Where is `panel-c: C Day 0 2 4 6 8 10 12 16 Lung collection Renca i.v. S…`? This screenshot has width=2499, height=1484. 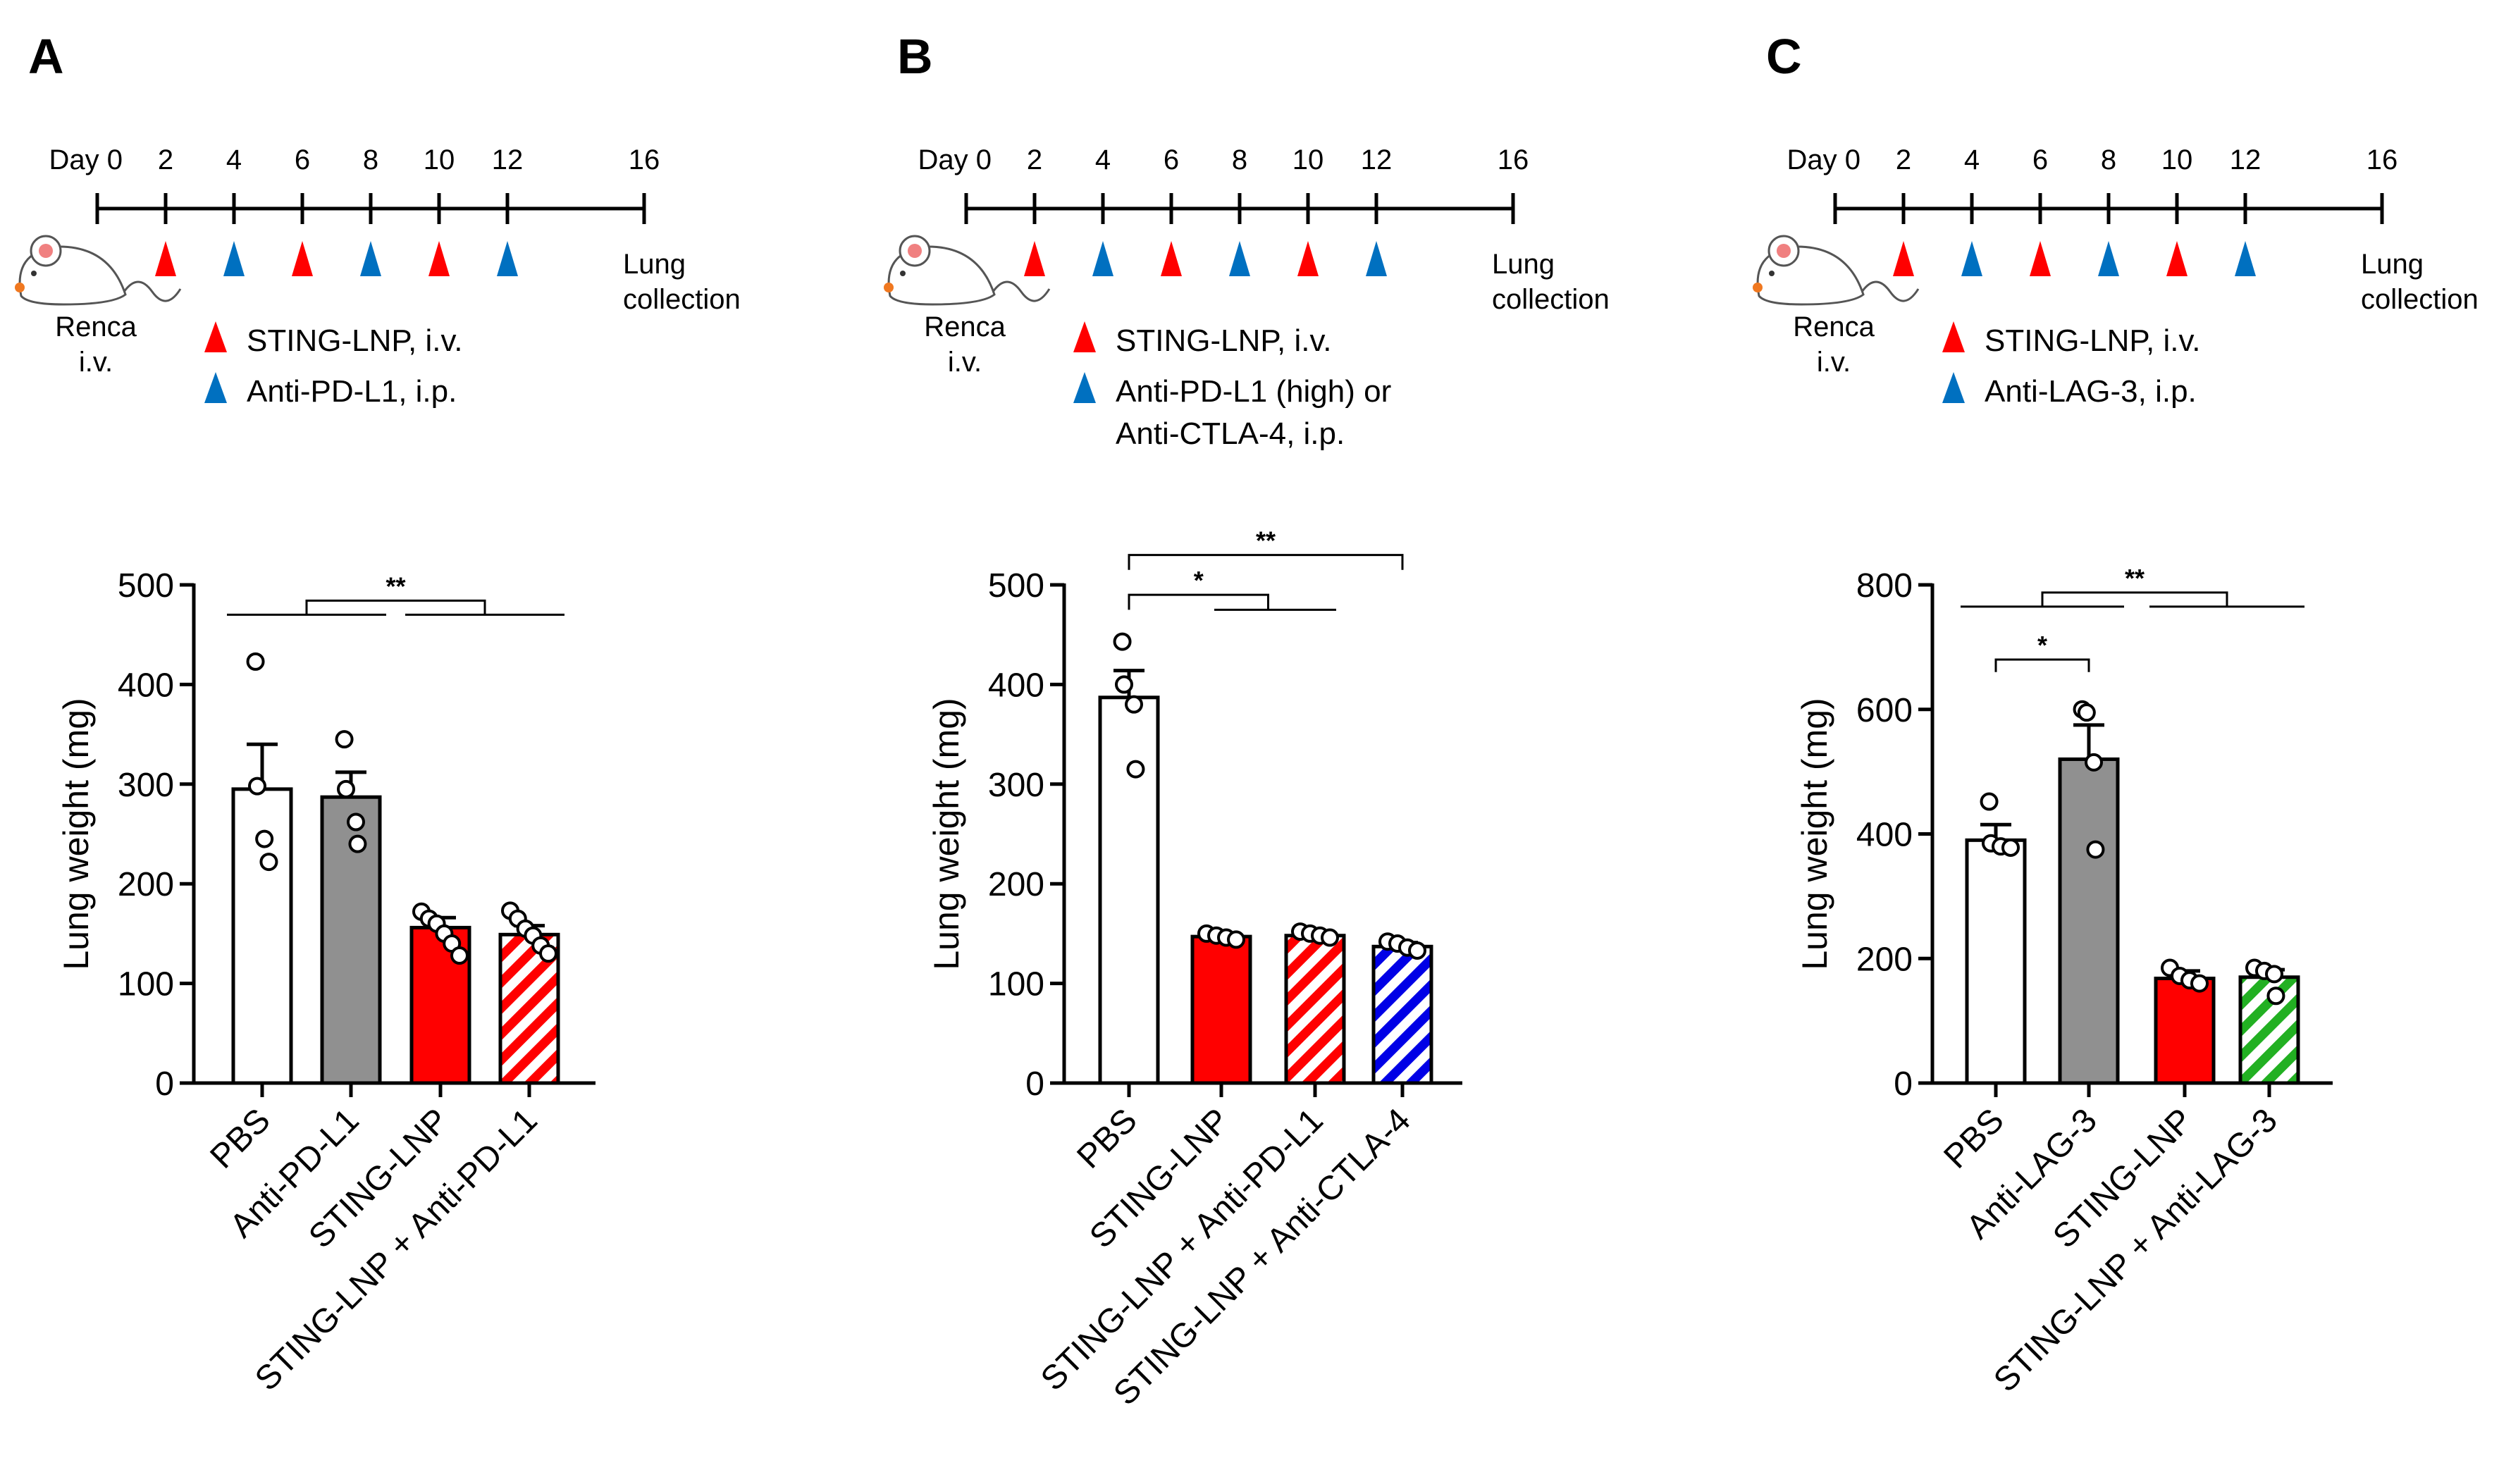
panel-c: C Day 0 2 4 6 8 10 12 16 Lung collection Renca i.v. S… is located at coordinates (2116, 219).